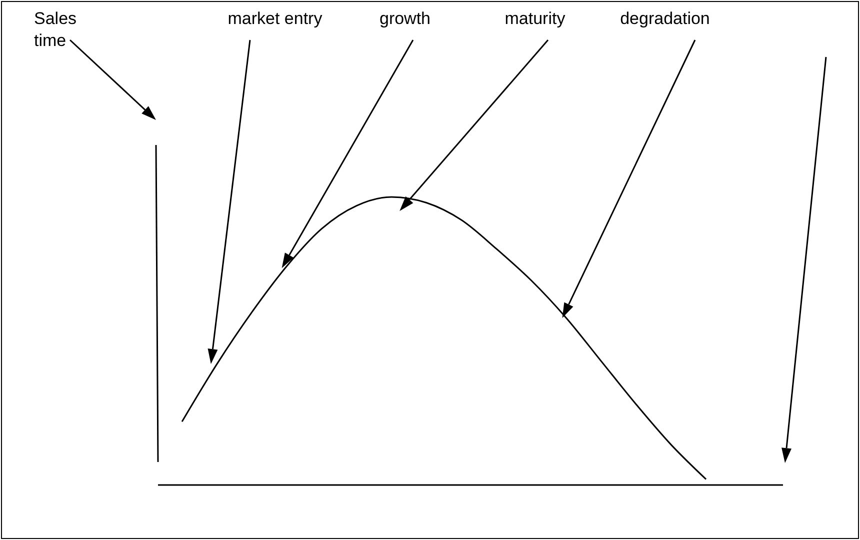 The height and width of the screenshot is (540, 860). I want to click on text: maturity, so click(535, 18).